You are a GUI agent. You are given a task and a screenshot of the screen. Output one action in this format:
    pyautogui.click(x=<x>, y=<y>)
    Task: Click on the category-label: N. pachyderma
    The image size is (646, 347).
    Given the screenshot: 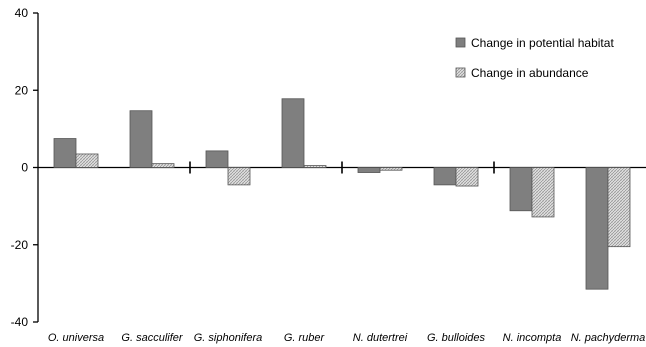 What is the action you would take?
    pyautogui.click(x=608, y=338)
    